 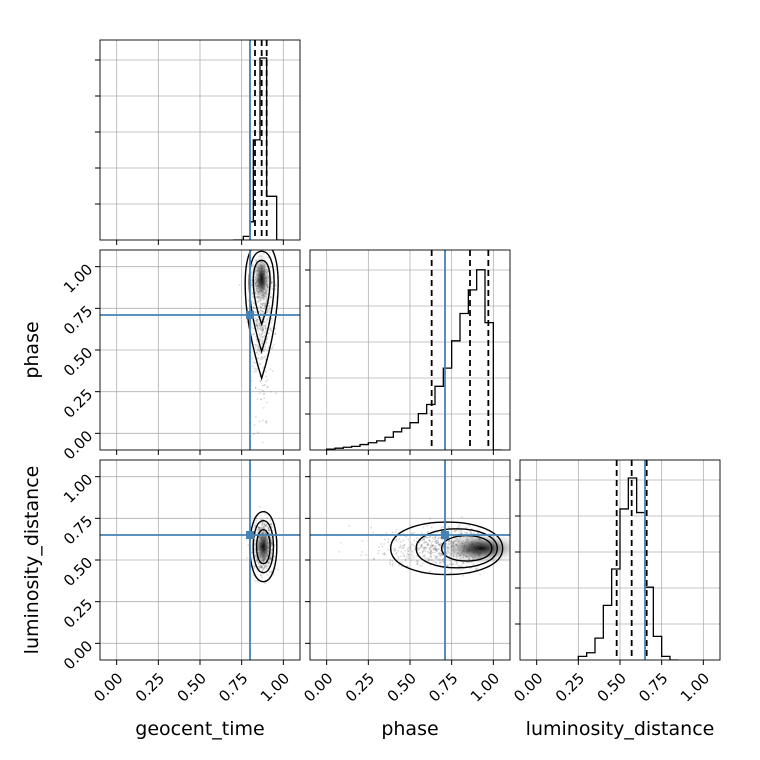 I want to click on plot-area, so click(x=414, y=350).